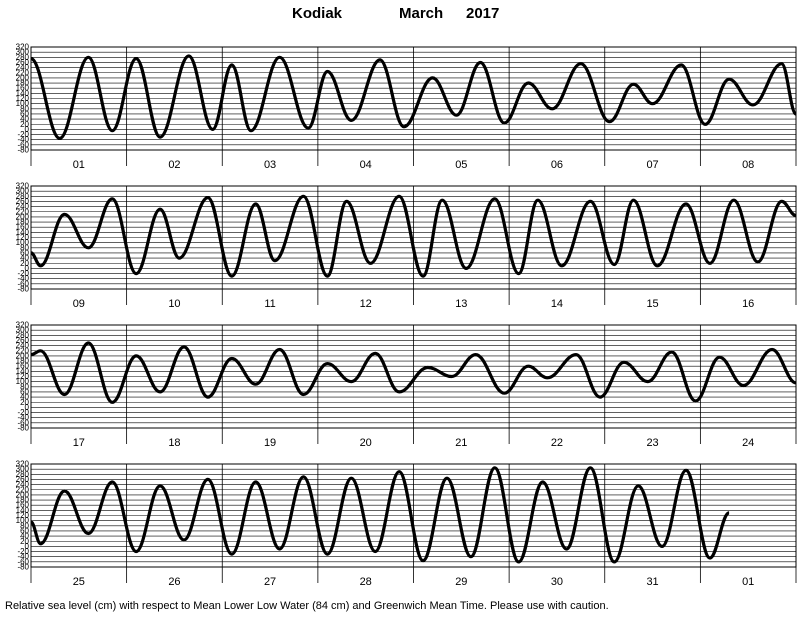 This screenshot has height=618, width=800. I want to click on month-name: March, so click(421, 13).